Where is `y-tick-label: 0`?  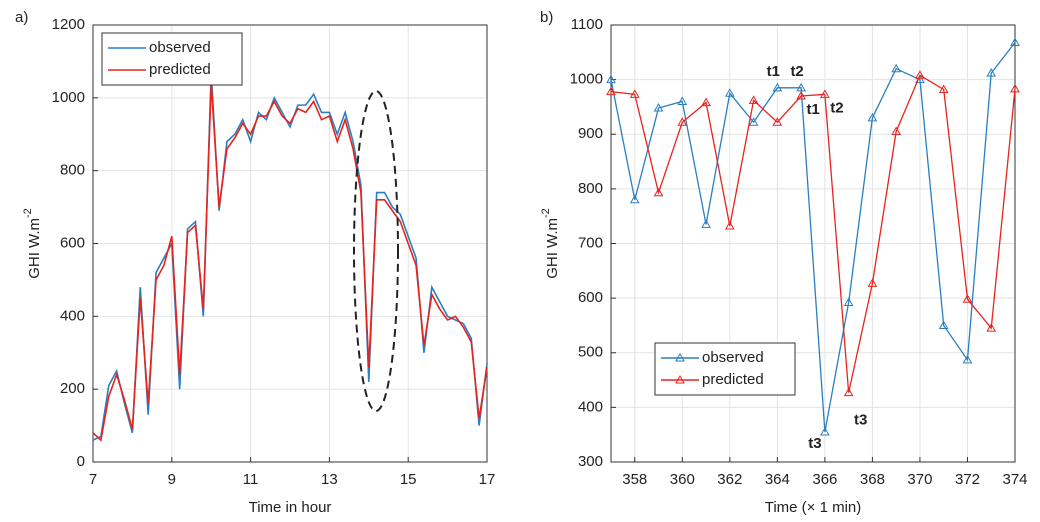
y-tick-label: 0 is located at coordinates (81, 461).